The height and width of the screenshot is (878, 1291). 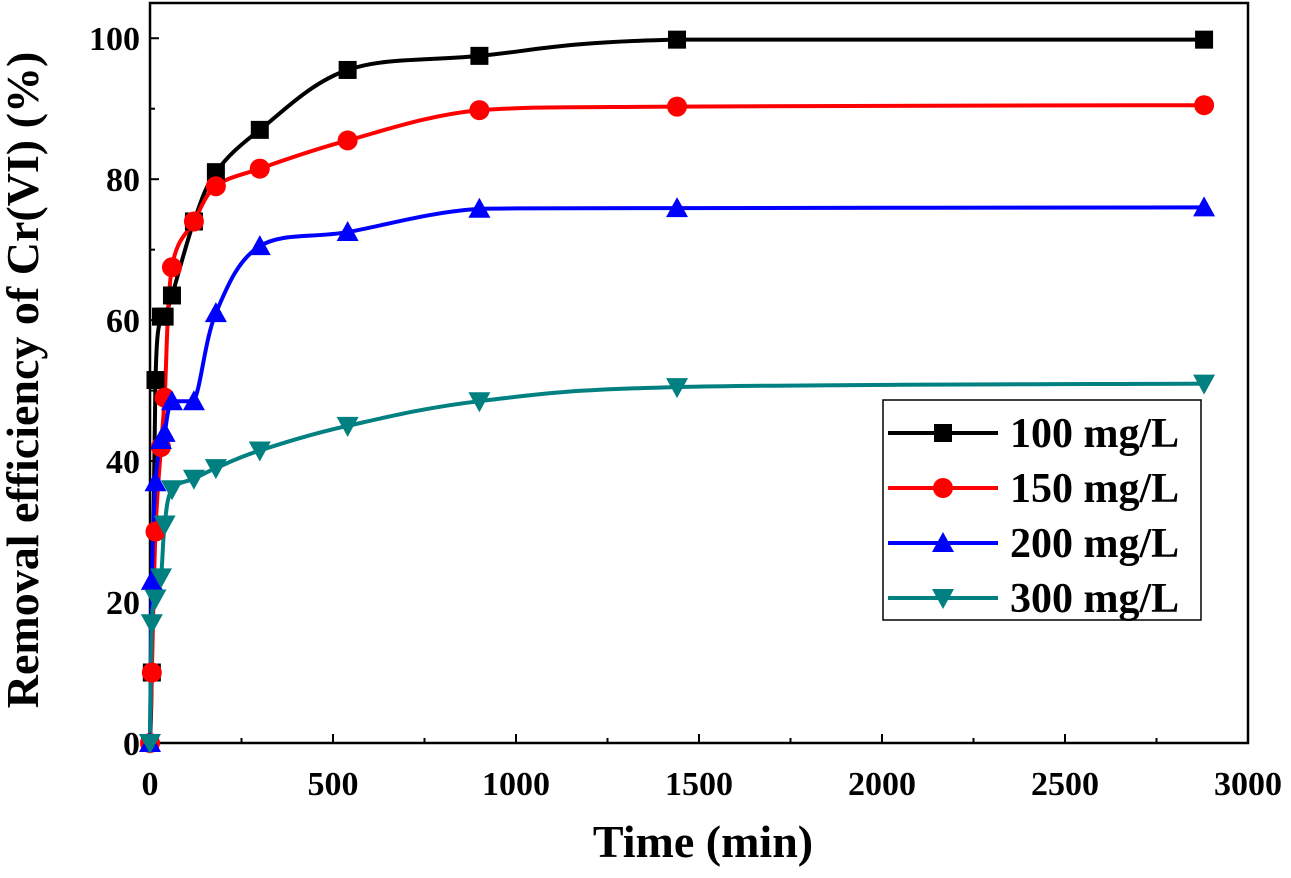 What do you see at coordinates (150, 784) in the screenshot?
I see `x-tick-label: 0` at bounding box center [150, 784].